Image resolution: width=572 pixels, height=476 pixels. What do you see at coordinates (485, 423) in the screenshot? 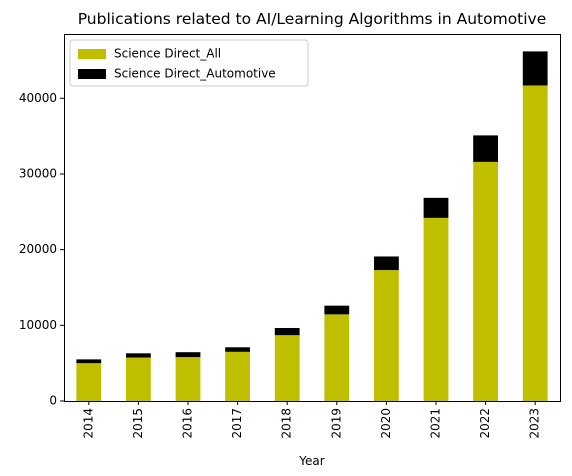
I see `x-tick-label: 2022` at bounding box center [485, 423].